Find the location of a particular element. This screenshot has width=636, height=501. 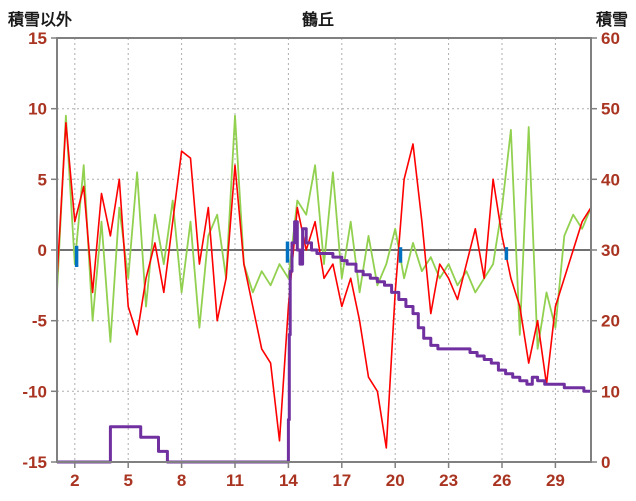

chart-title: 鶴丘 is located at coordinates (317, 20).